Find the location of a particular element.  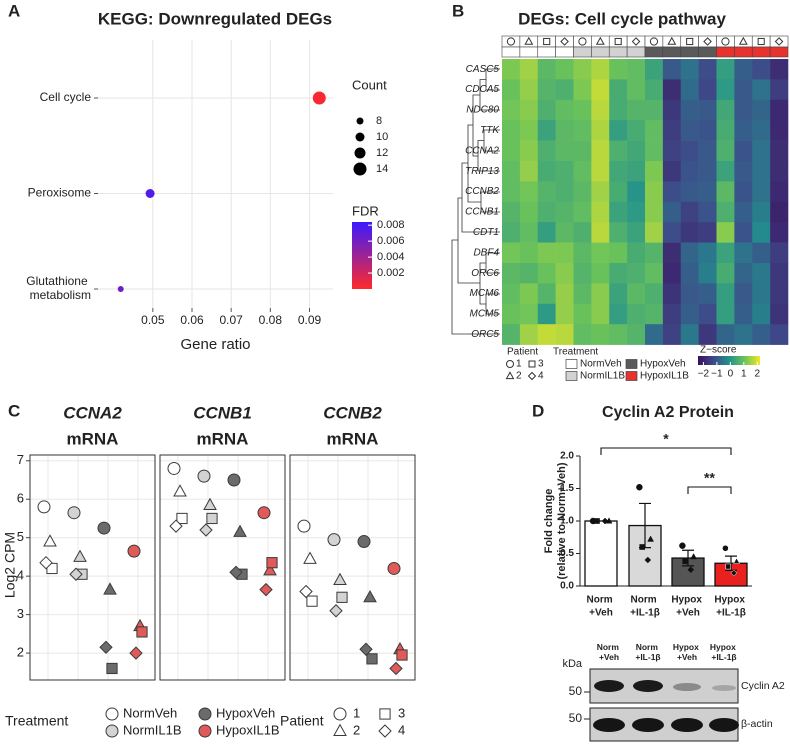

y-tick-label: 2.0 is located at coordinates (567, 456).